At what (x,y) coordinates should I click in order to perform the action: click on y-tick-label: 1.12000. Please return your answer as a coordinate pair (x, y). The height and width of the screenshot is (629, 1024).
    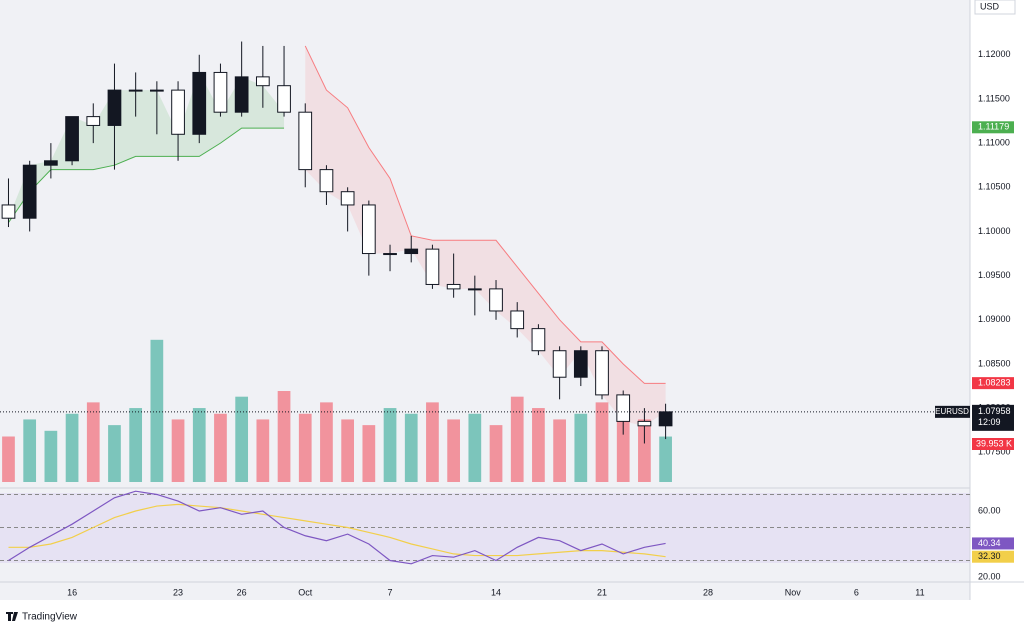
    Looking at the image, I should click on (994, 54).